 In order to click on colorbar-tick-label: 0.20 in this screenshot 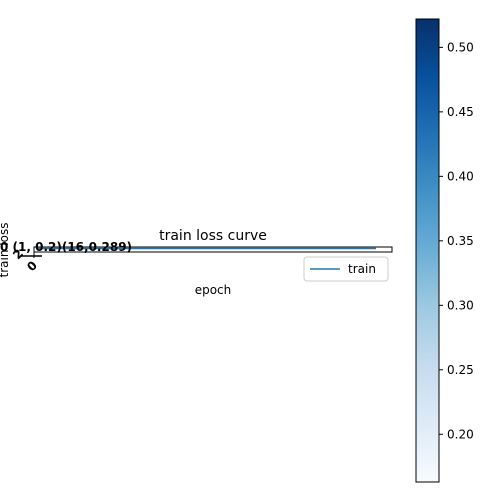, I will do `click(460, 434)`.